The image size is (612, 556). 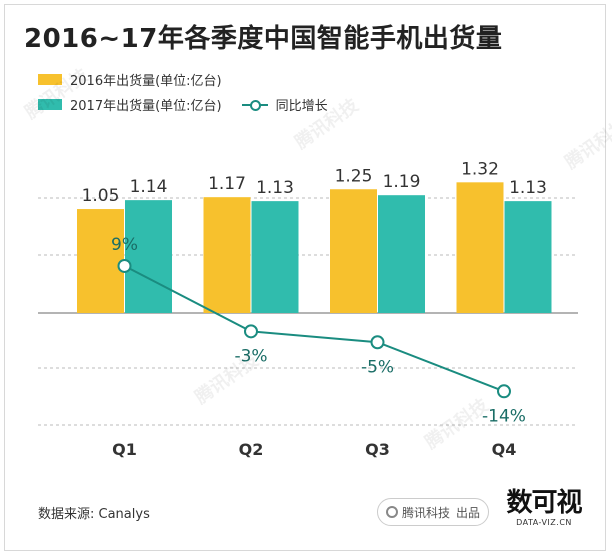 I want to click on legend-label-growth: 同比增长, so click(x=301, y=106).